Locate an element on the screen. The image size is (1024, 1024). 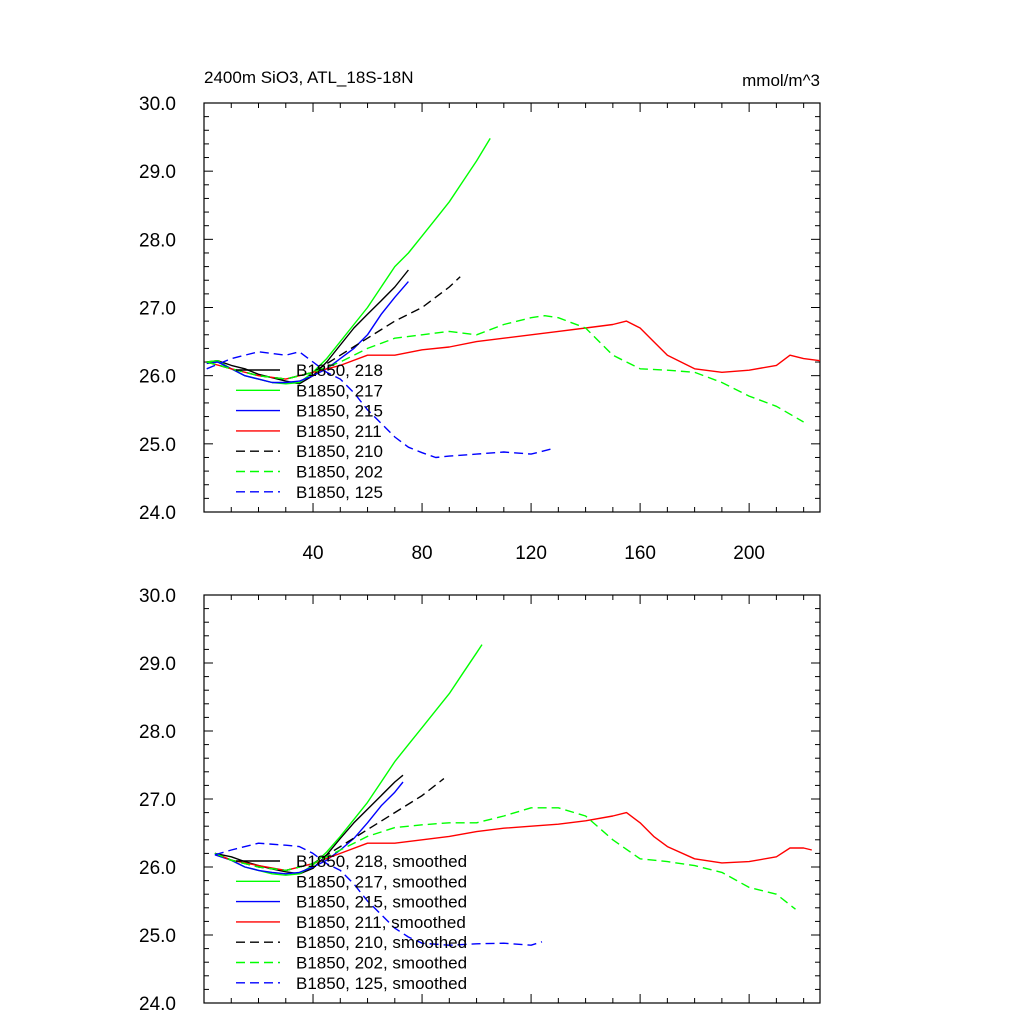
legend-label: B1850, 217 is located at coordinates (339, 390).